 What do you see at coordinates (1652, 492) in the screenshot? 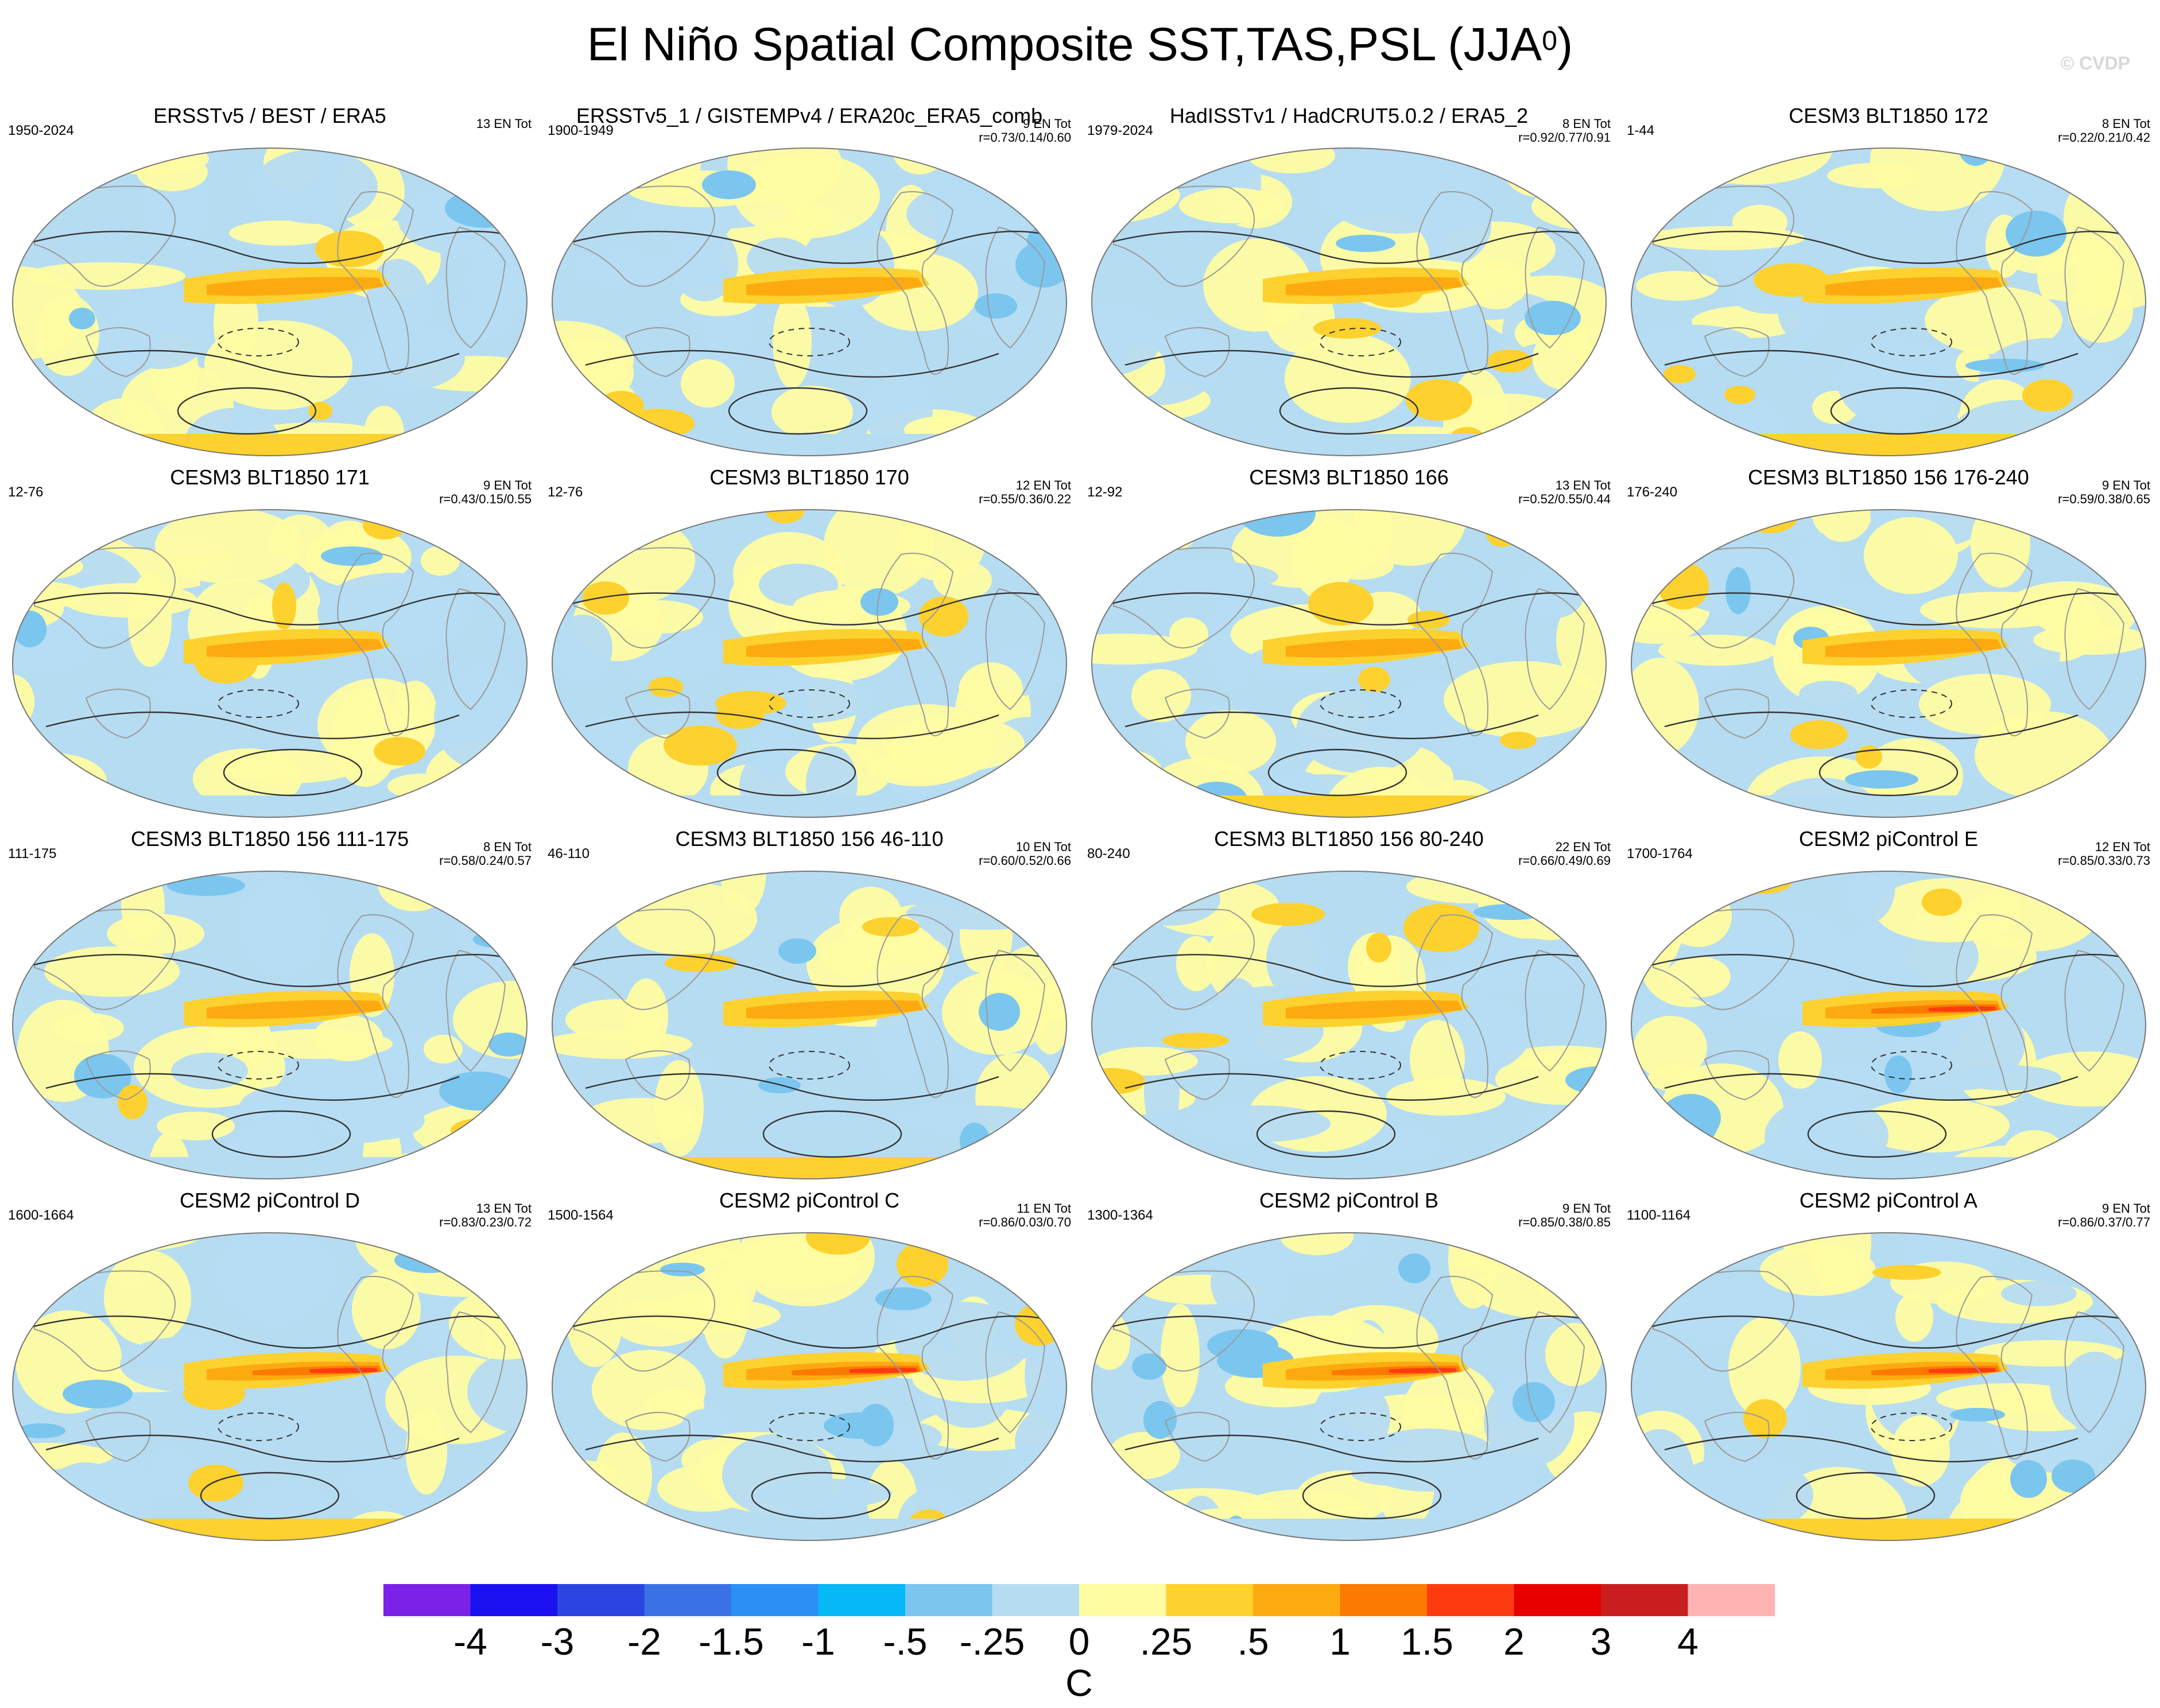
I see `panel-period: 176-240` at bounding box center [1652, 492].